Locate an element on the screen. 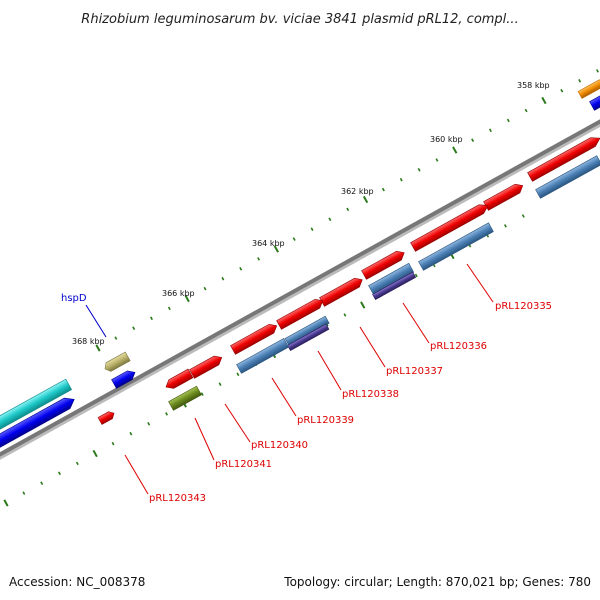 The width and height of the screenshot is (600, 600). leader-hspD is located at coordinates (96, 321).